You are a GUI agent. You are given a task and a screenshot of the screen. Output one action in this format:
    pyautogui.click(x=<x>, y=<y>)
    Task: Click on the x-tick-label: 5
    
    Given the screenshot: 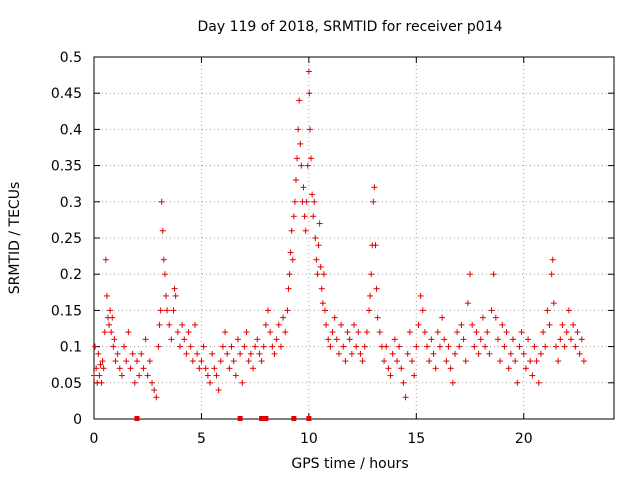 What is the action you would take?
    pyautogui.click(x=201, y=439)
    